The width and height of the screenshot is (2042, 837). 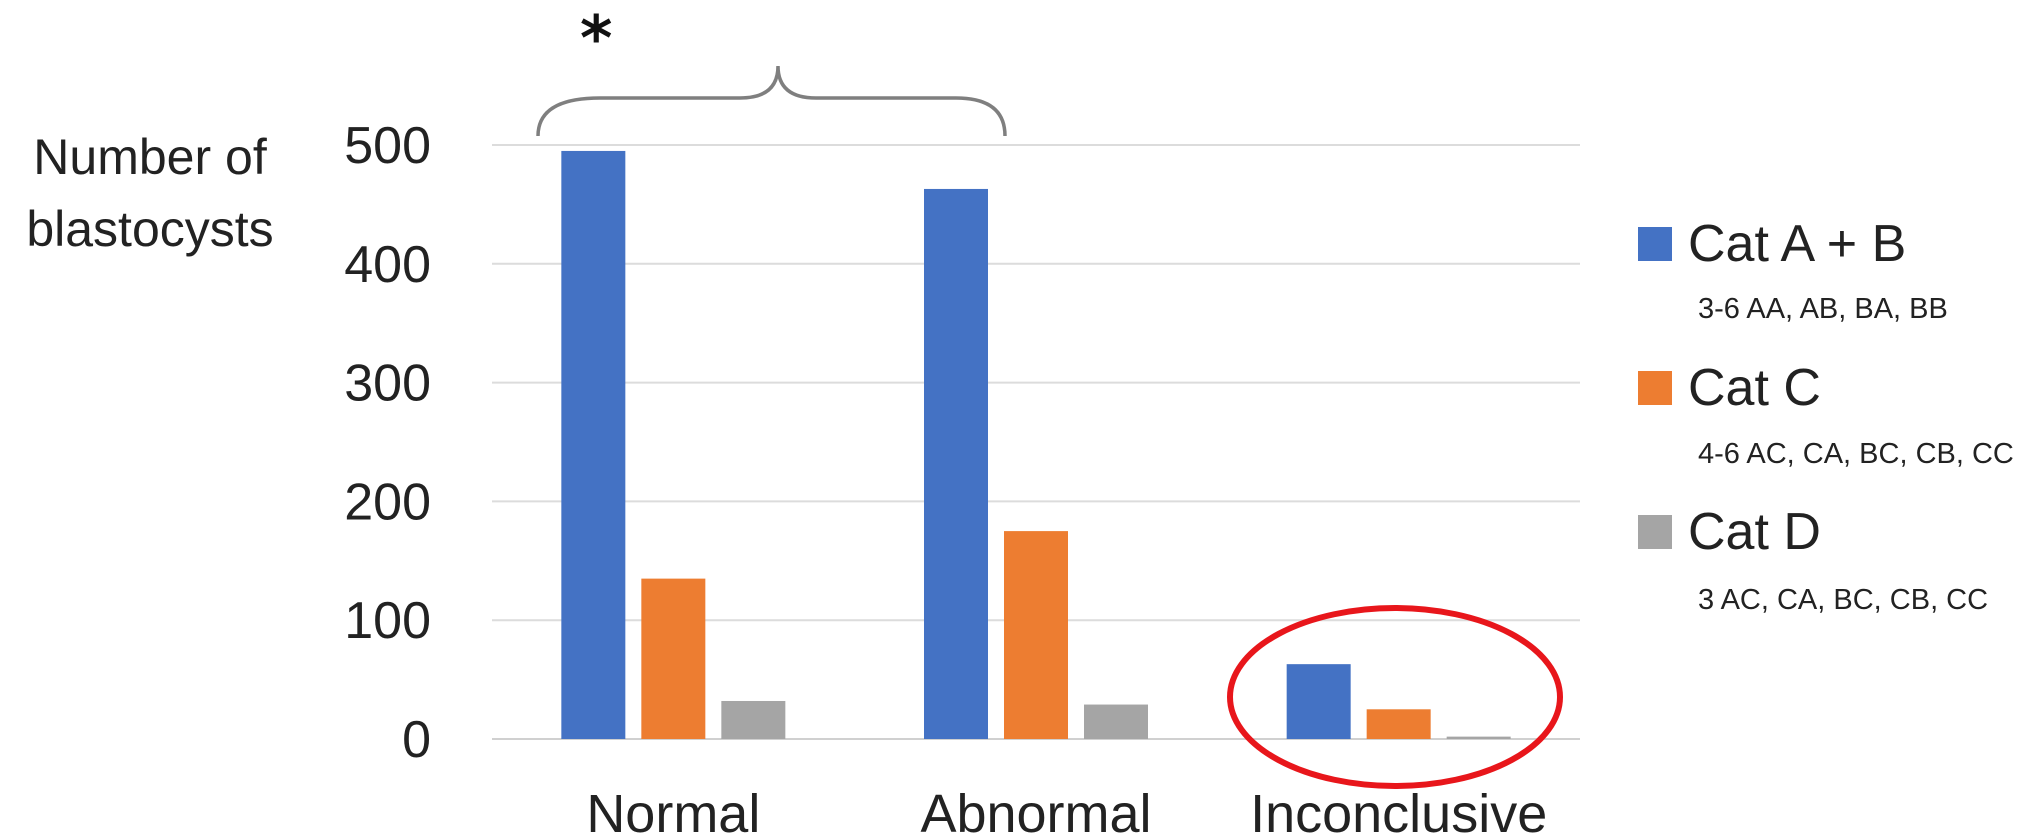 I want to click on significance-asterisk: *, so click(x=596, y=38).